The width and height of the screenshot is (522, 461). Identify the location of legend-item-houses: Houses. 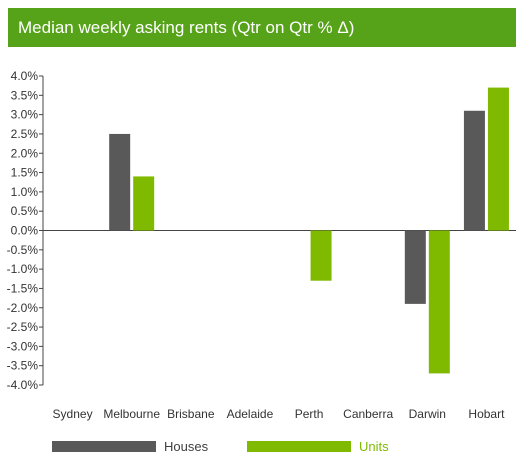
(130, 446).